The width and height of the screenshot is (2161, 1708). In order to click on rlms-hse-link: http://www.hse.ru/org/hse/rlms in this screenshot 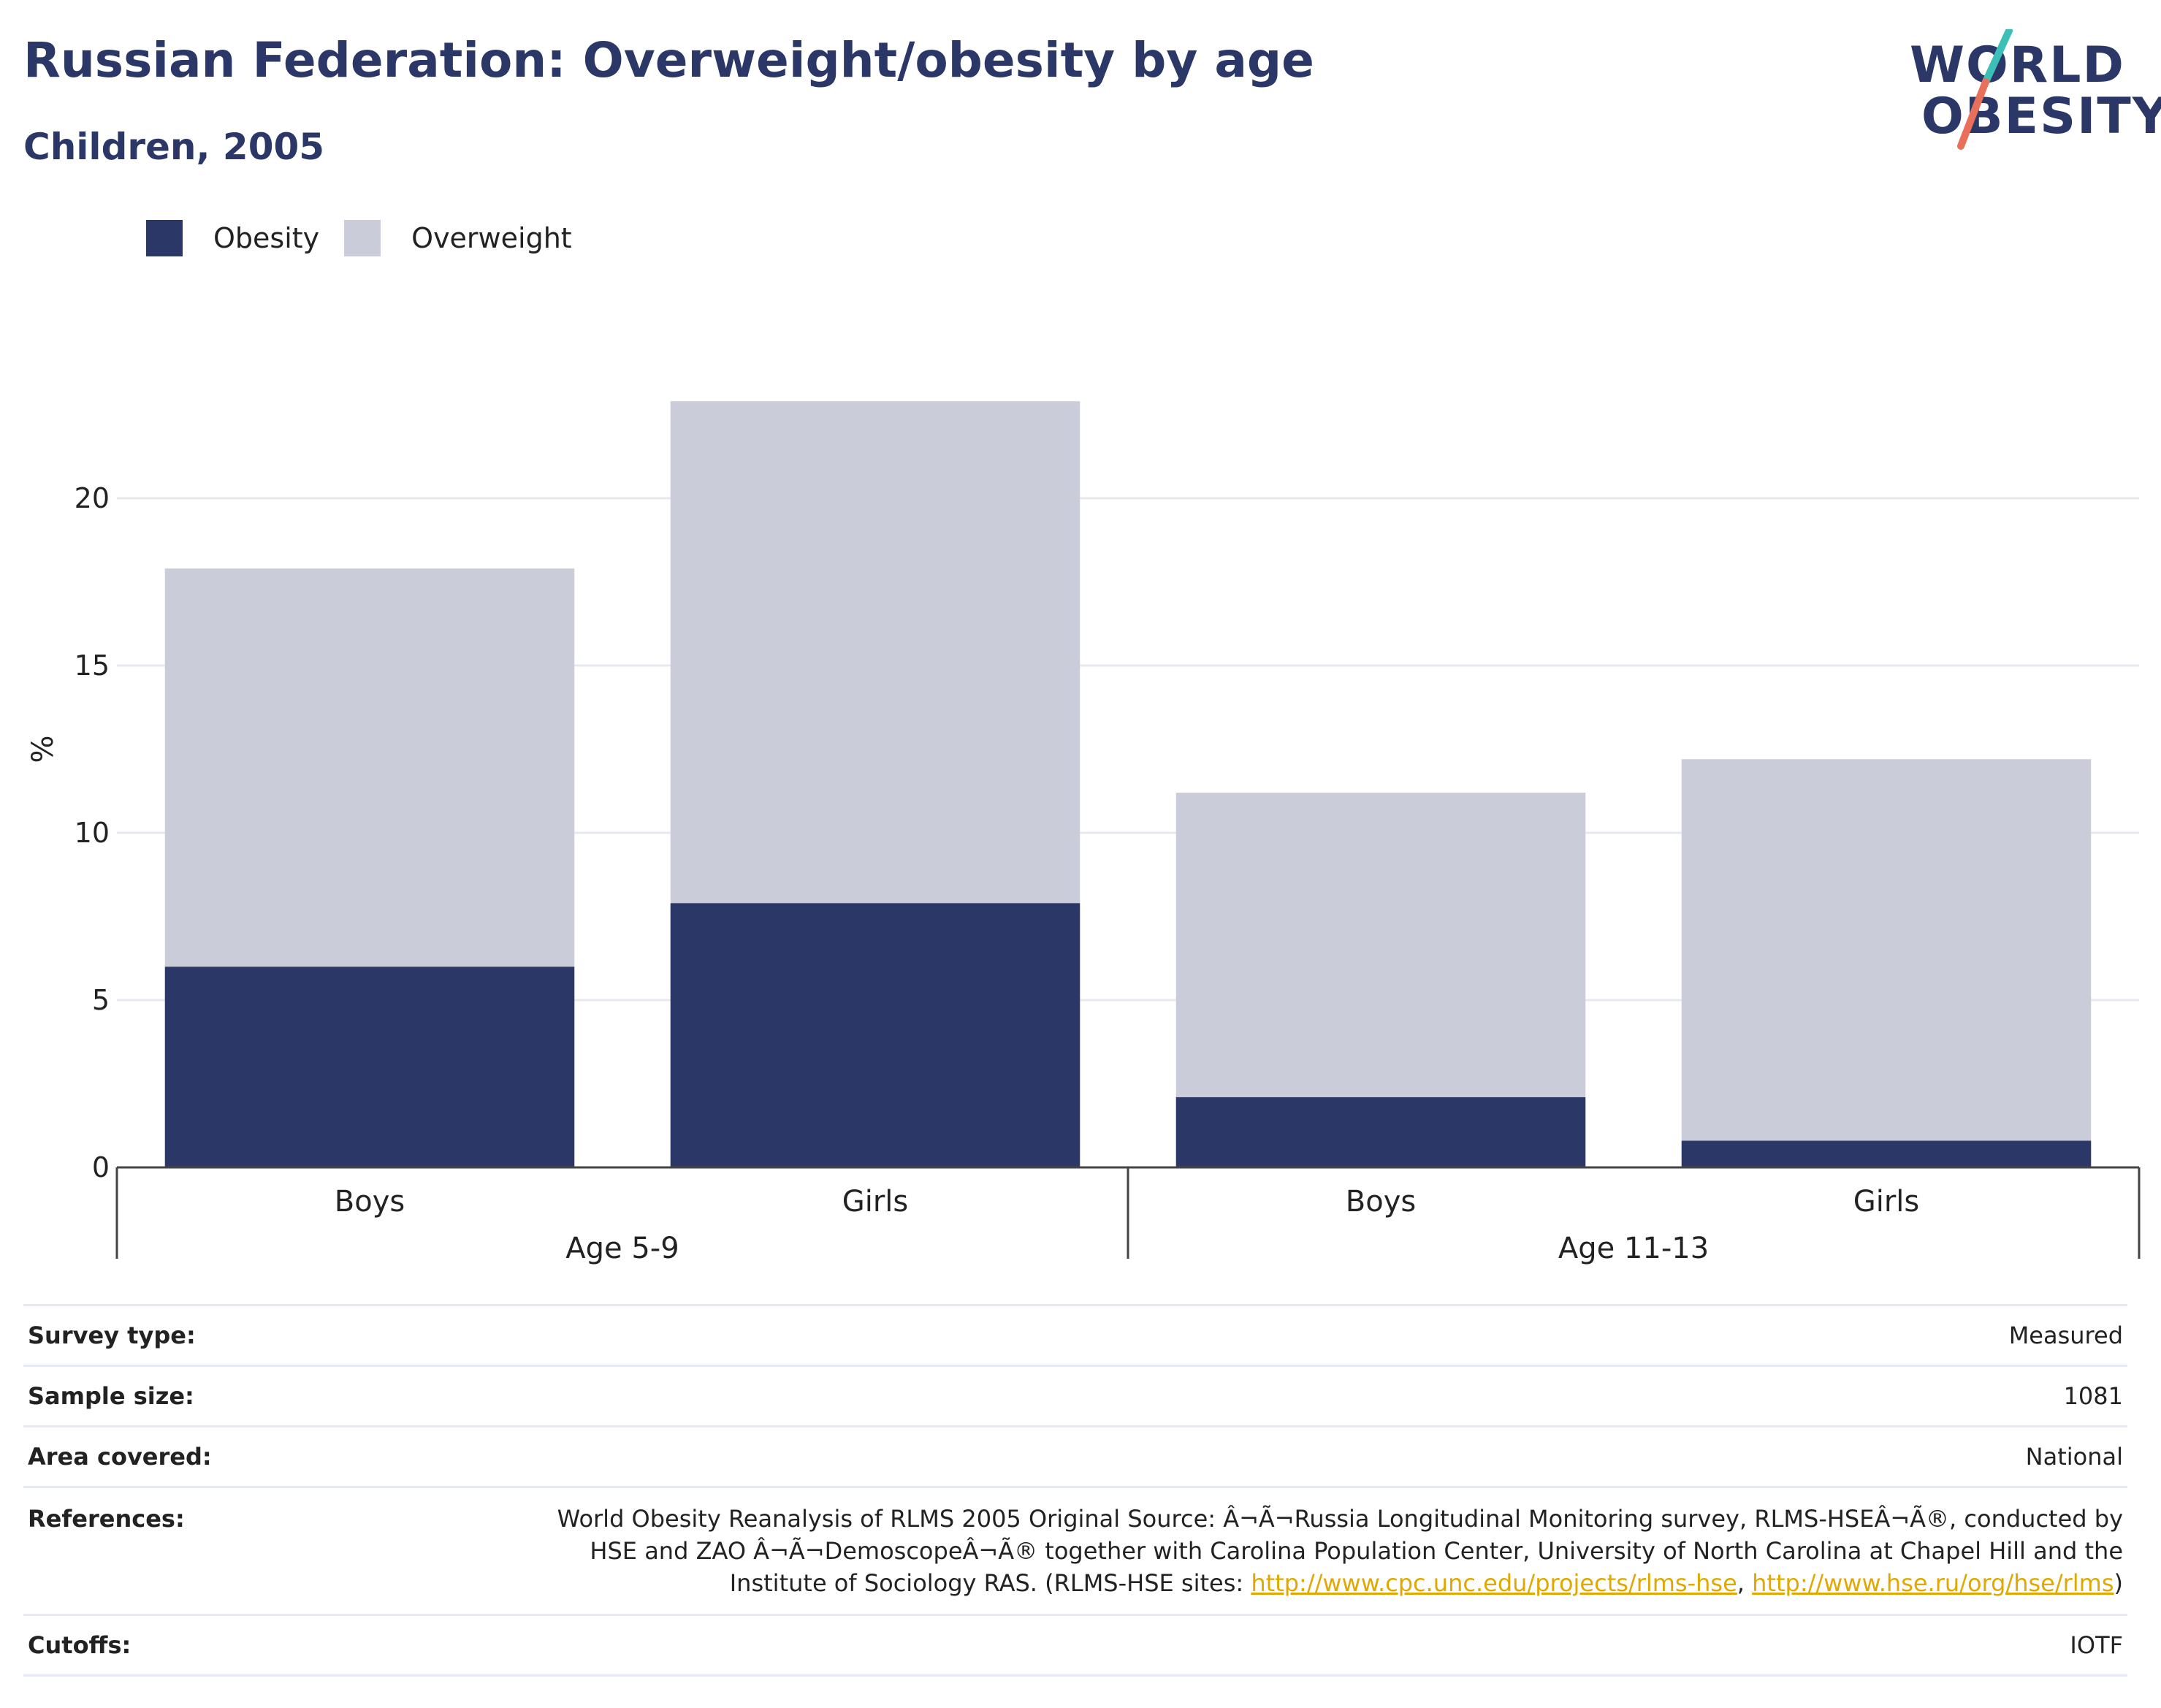, I will do `click(1933, 1583)`.